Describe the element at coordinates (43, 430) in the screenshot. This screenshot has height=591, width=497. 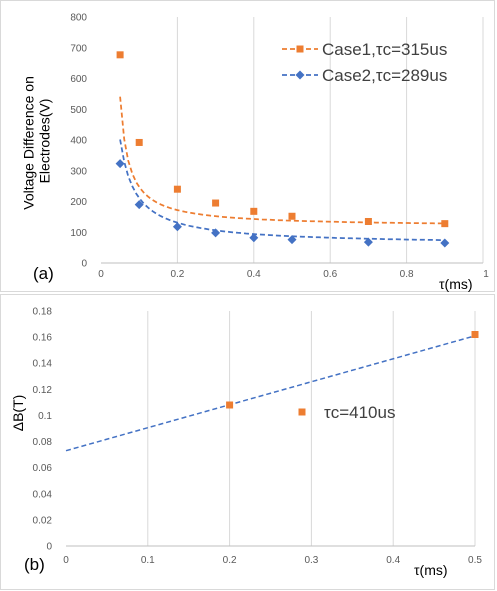
I see `chart-b-y-ticks: 0 0.02 0.04 0.06 0.08 0.1 0.12 0.14 0.16 0.18` at that location.